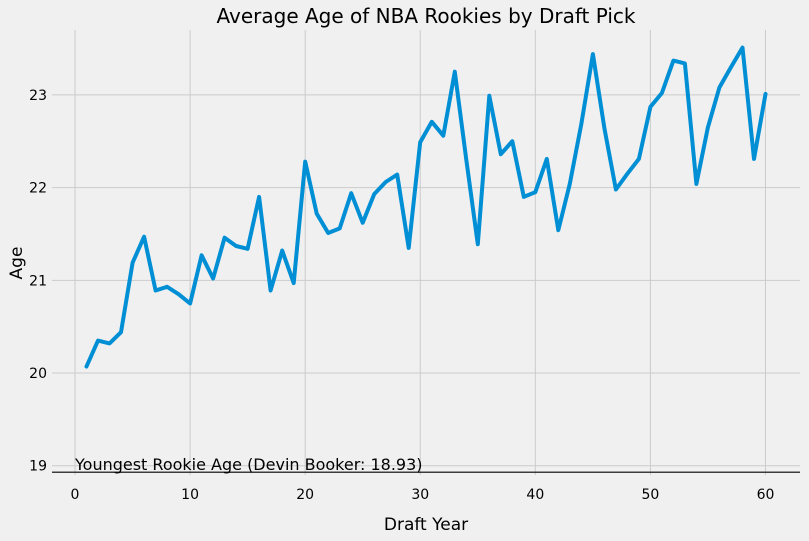 This screenshot has width=809, height=541. Describe the element at coordinates (190, 495) in the screenshot. I see `x-tick-label: 10` at that location.